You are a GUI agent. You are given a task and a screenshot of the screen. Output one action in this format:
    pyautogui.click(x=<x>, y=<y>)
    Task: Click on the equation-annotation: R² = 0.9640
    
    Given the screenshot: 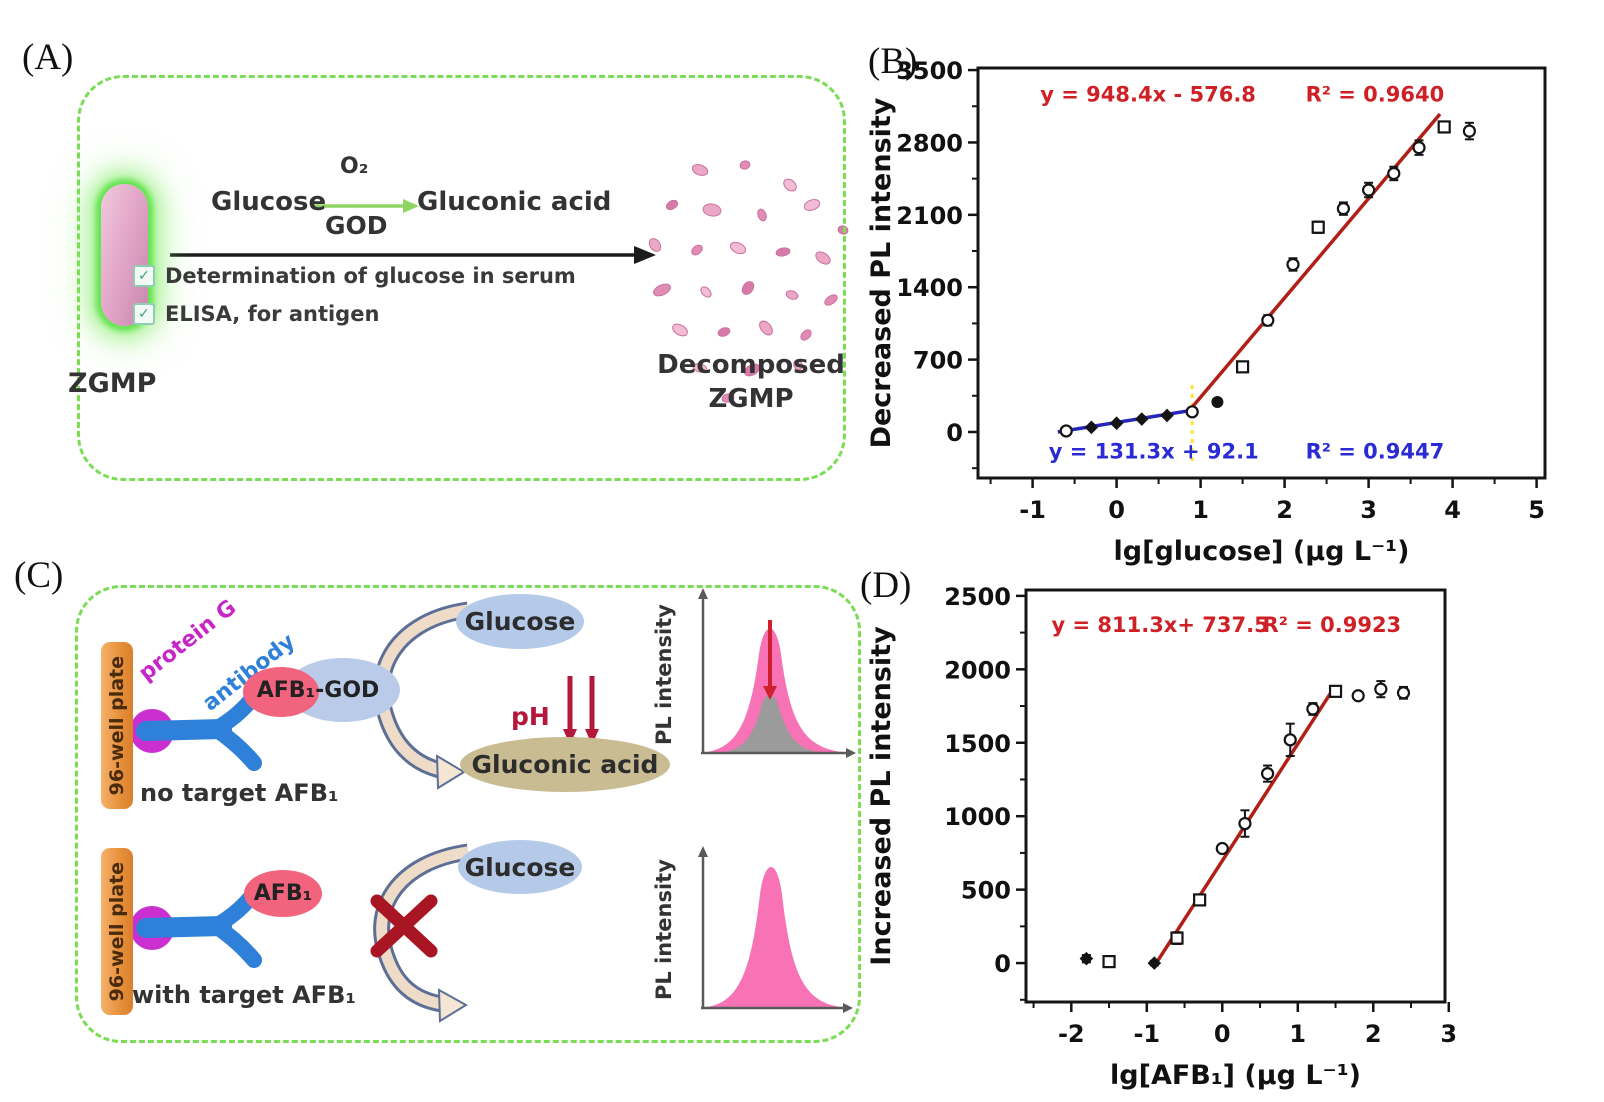 What is the action you would take?
    pyautogui.click(x=1375, y=95)
    